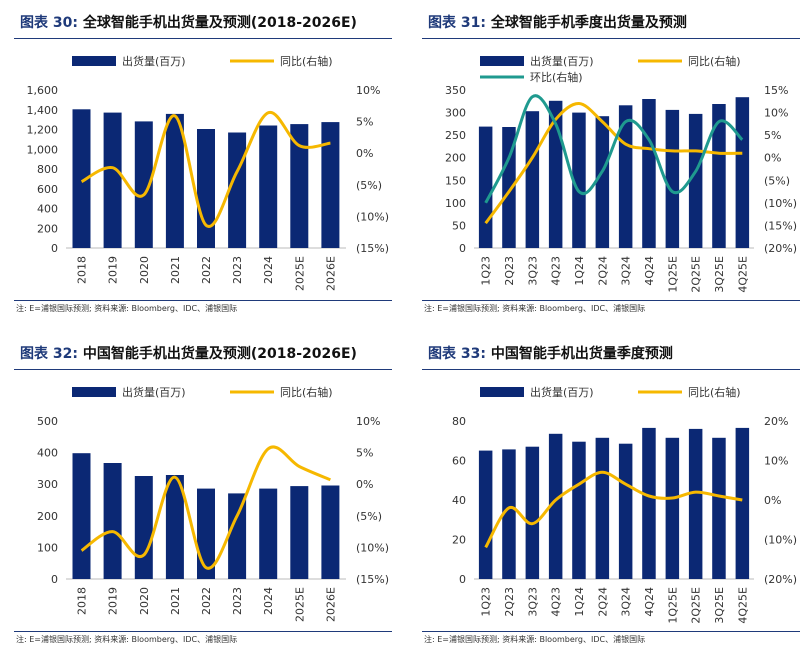 The image size is (806, 661). What do you see at coordinates (557, 22) in the screenshot?
I see `chart-title: 图表 31: 全球智能手机季度出货量及预测` at bounding box center [557, 22].